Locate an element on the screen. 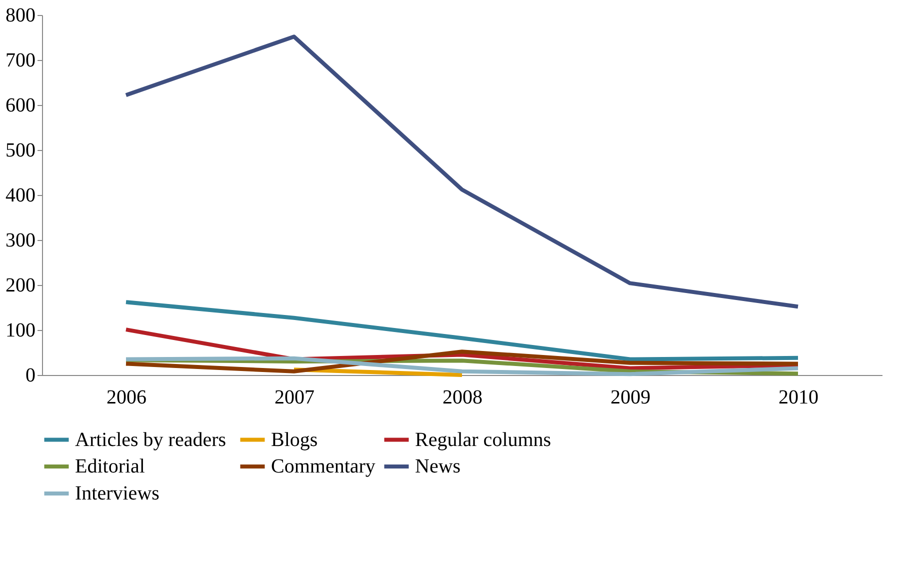 The width and height of the screenshot is (914, 570). y-tick-label: 500 is located at coordinates (21, 151).